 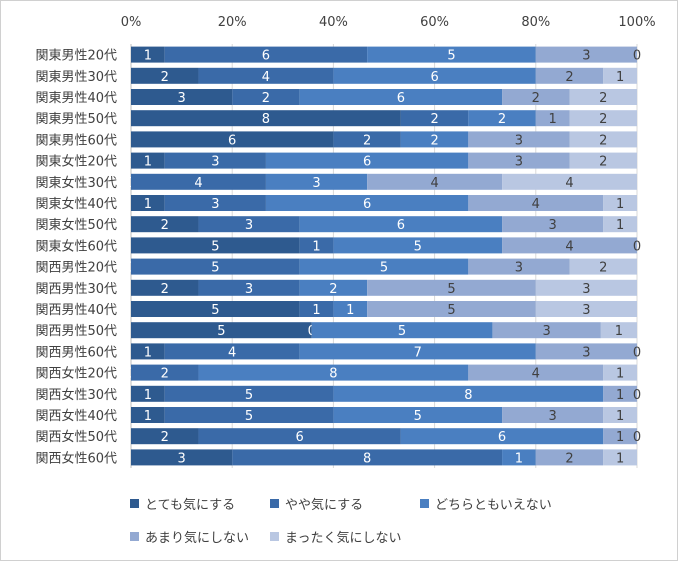 I want to click on y-tick-label: 関東女性40代, so click(x=76, y=204).